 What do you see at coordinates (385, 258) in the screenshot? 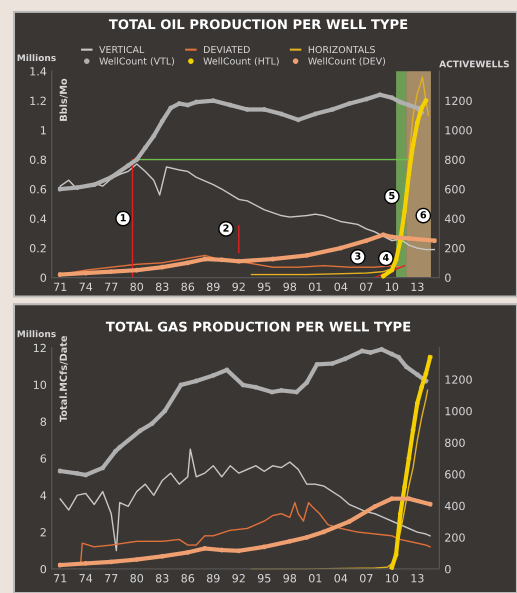
I see `annotation: 4` at bounding box center [385, 258].